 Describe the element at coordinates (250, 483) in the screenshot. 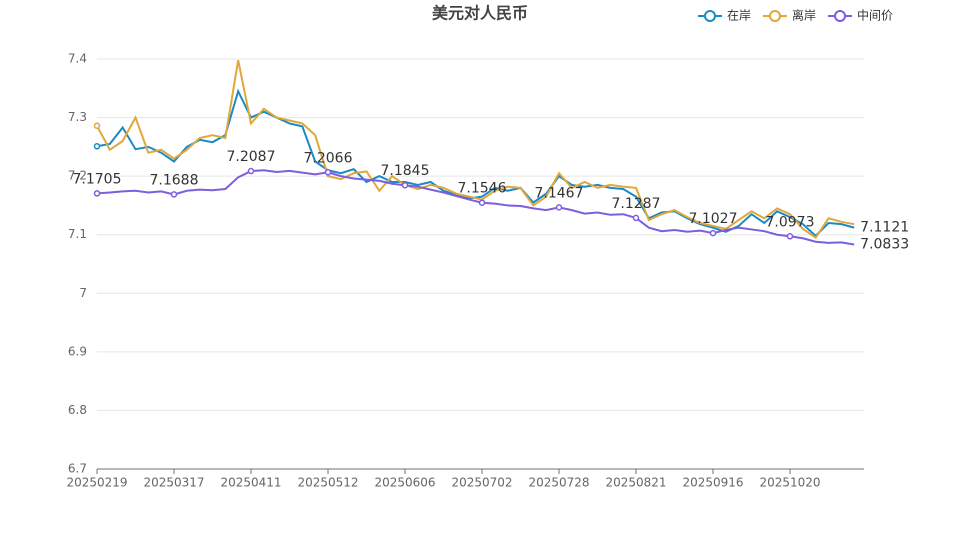

I see `x-tick-label: 20250411` at that location.